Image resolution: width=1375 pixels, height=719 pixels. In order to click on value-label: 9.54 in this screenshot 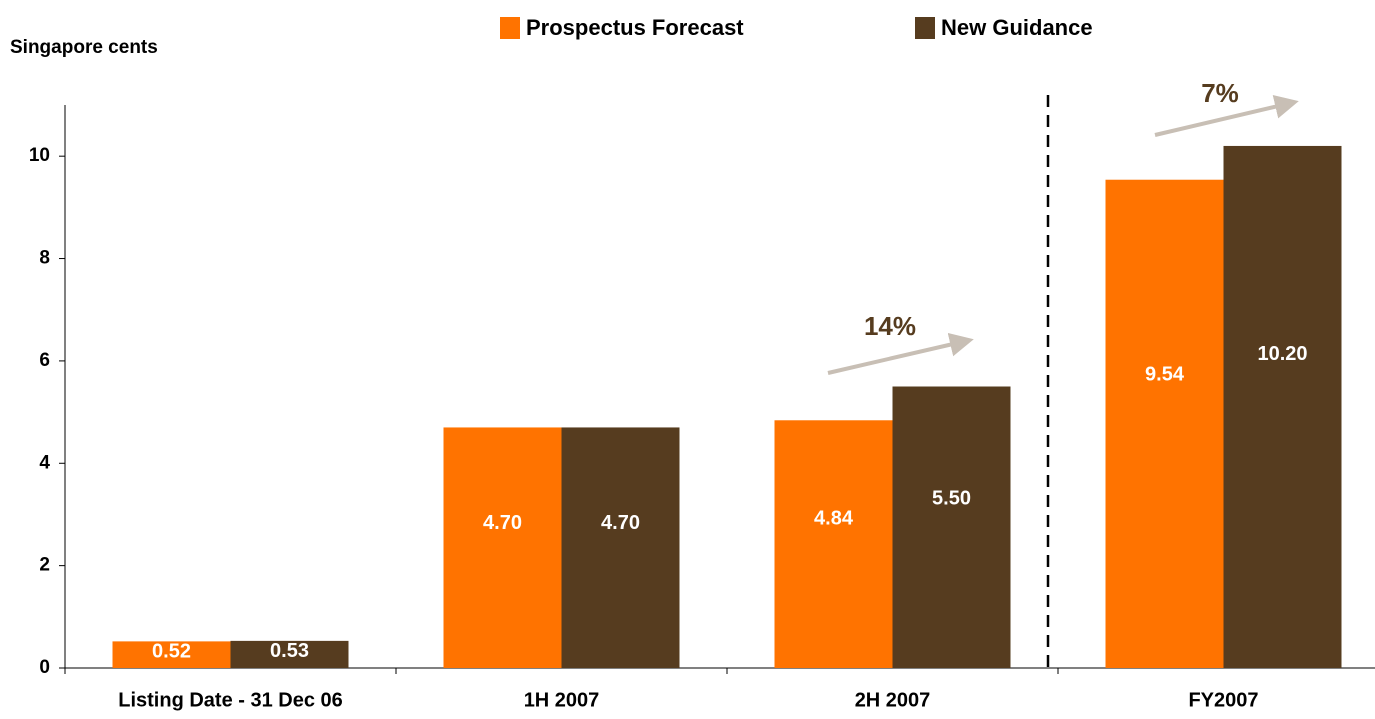, I will do `click(1165, 374)`.